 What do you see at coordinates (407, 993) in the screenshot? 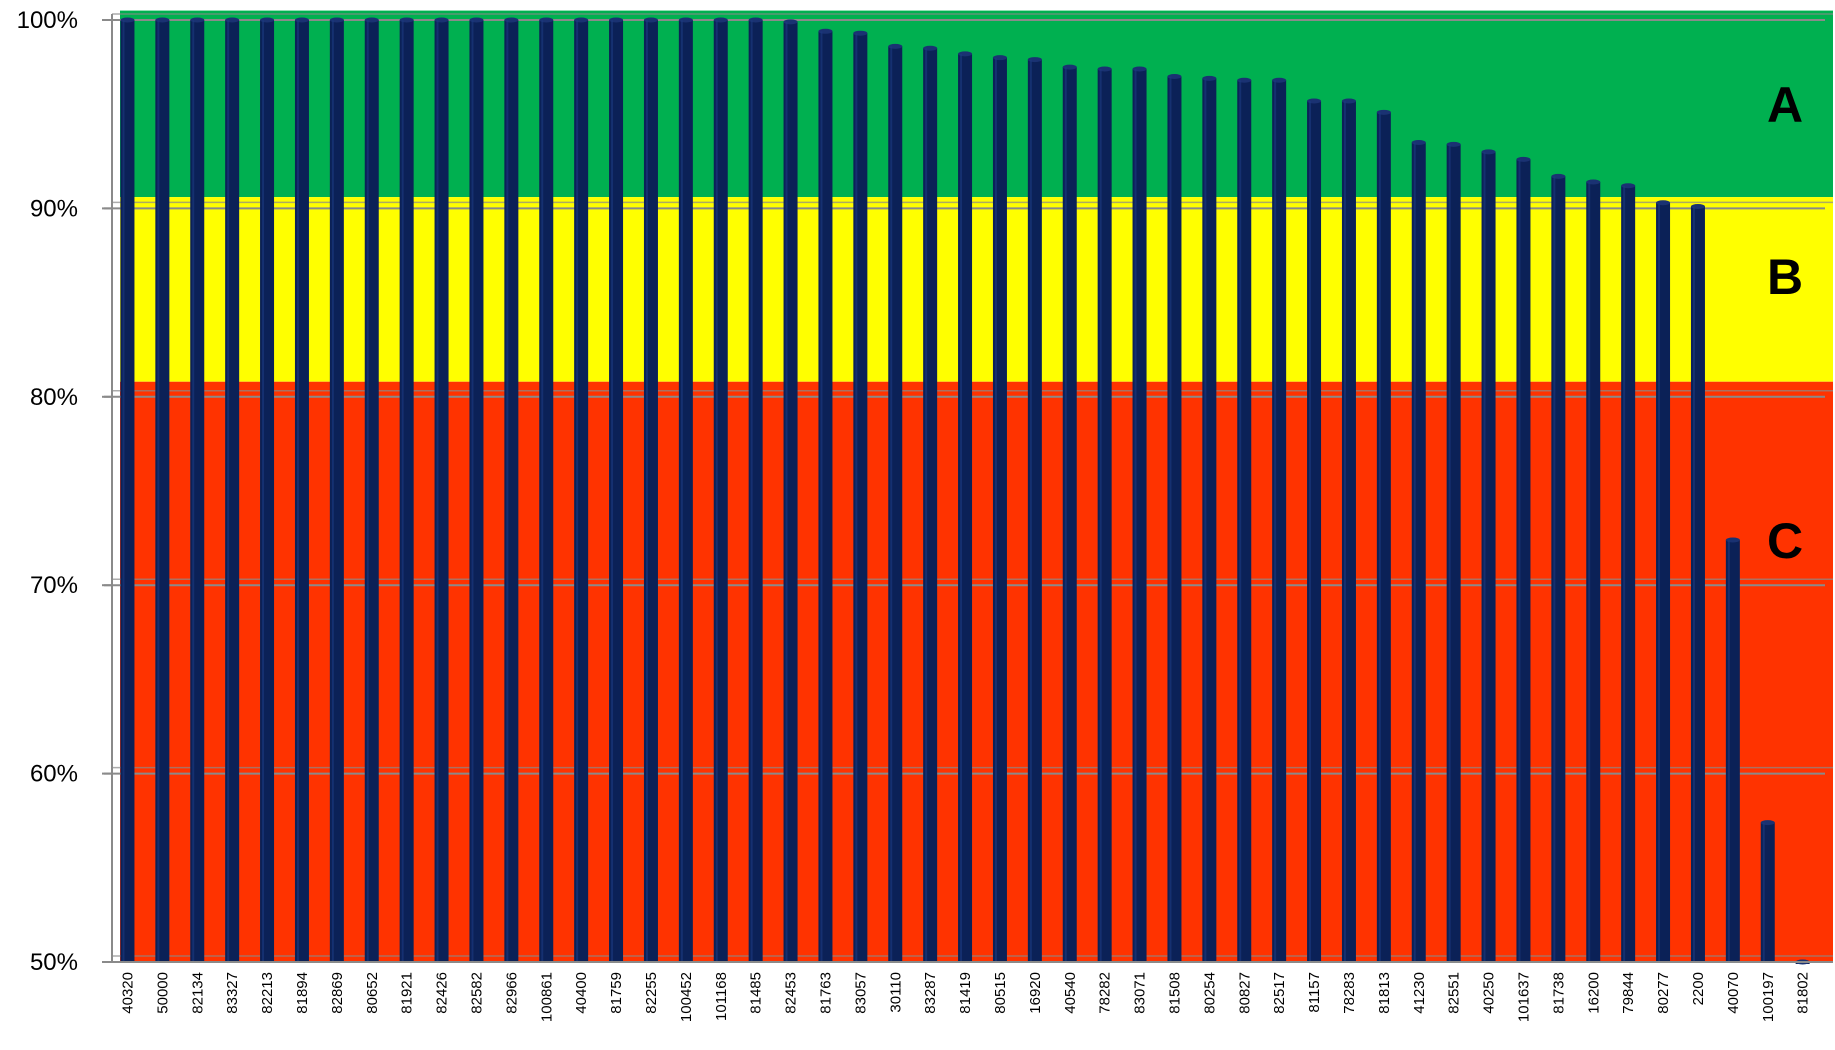
I see `x-tick-label: 81921` at bounding box center [407, 993].